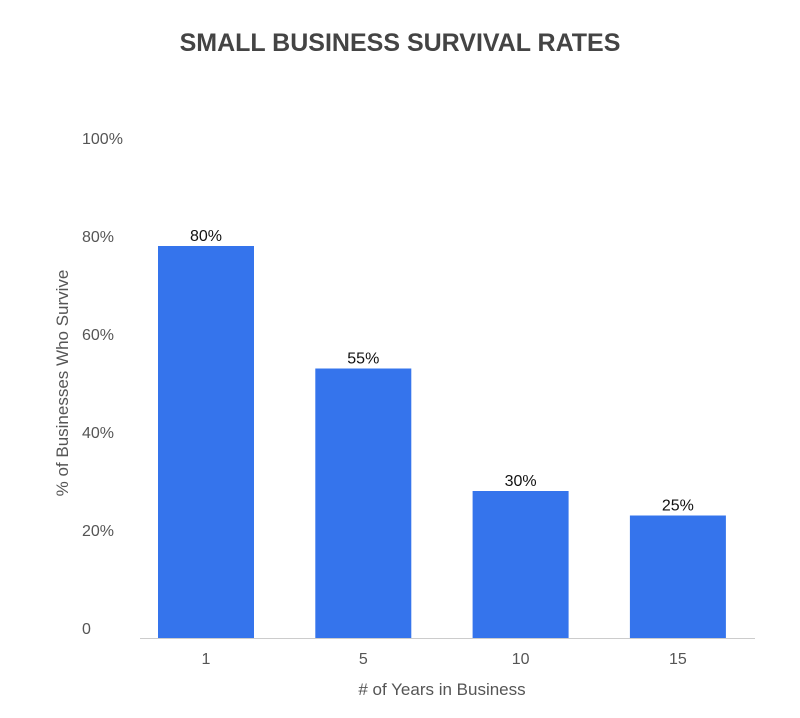  What do you see at coordinates (206, 236) in the screenshot?
I see `data-label: 80%` at bounding box center [206, 236].